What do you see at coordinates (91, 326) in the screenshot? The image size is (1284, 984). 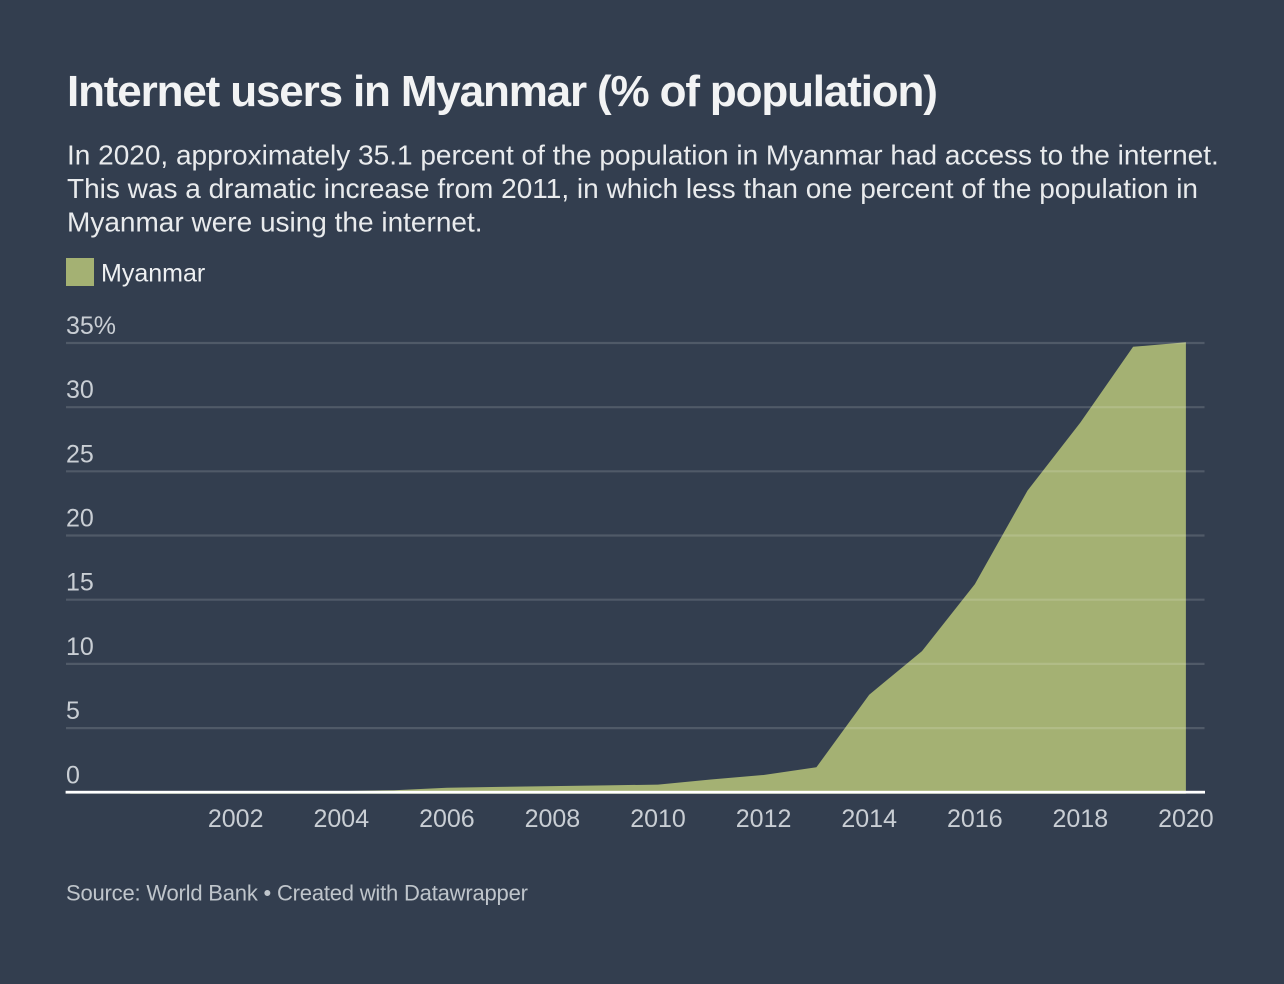 I see `svg-text: 35%` at bounding box center [91, 326].